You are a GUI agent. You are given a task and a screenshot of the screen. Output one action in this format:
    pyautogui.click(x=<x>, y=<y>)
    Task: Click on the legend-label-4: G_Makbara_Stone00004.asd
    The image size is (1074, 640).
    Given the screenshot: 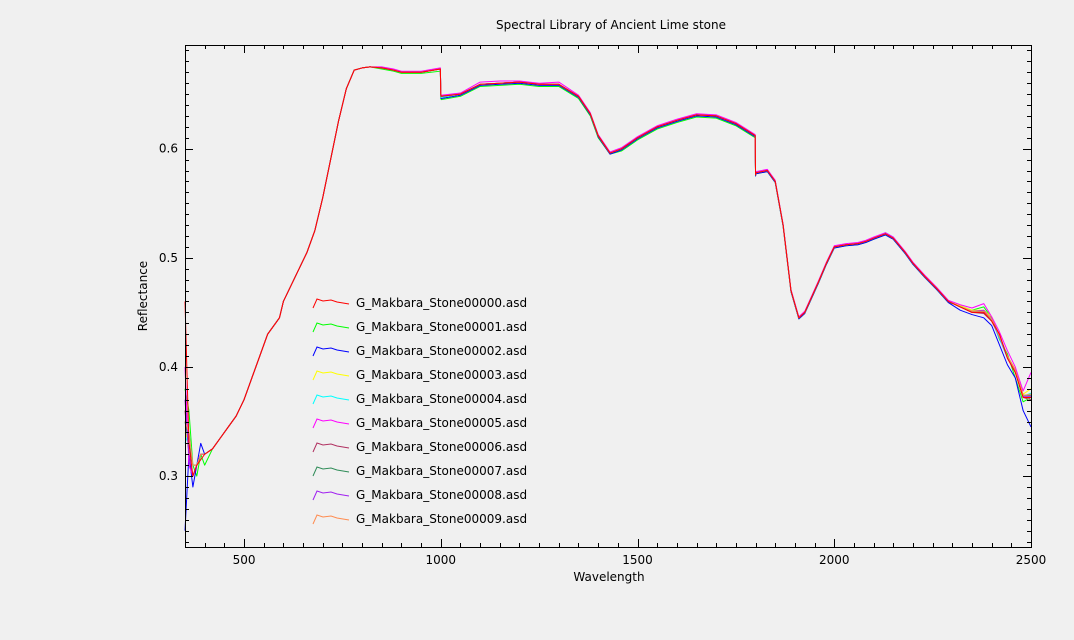 What is the action you would take?
    pyautogui.click(x=441, y=399)
    